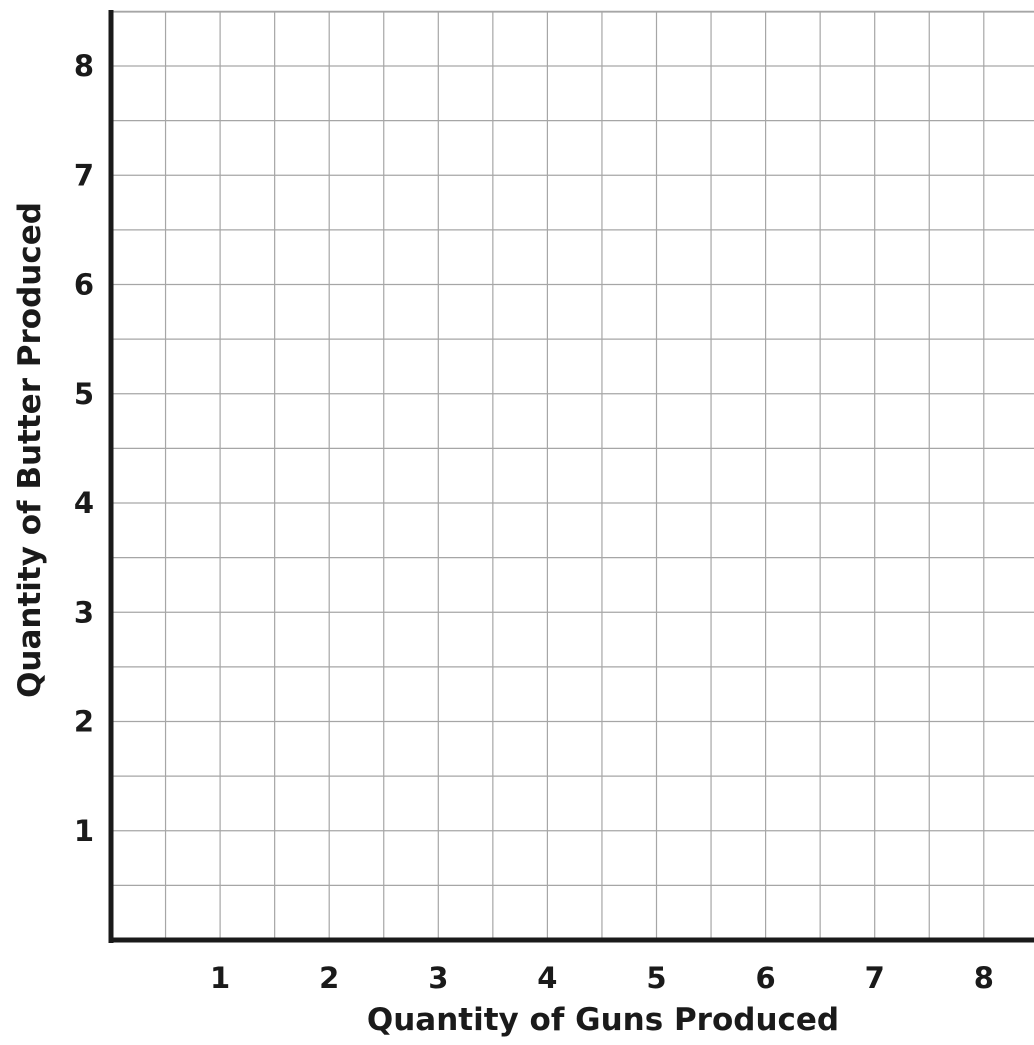  What do you see at coordinates (603, 1020) in the screenshot?
I see `x-axis-title: Quantity of Guns Produced` at bounding box center [603, 1020].